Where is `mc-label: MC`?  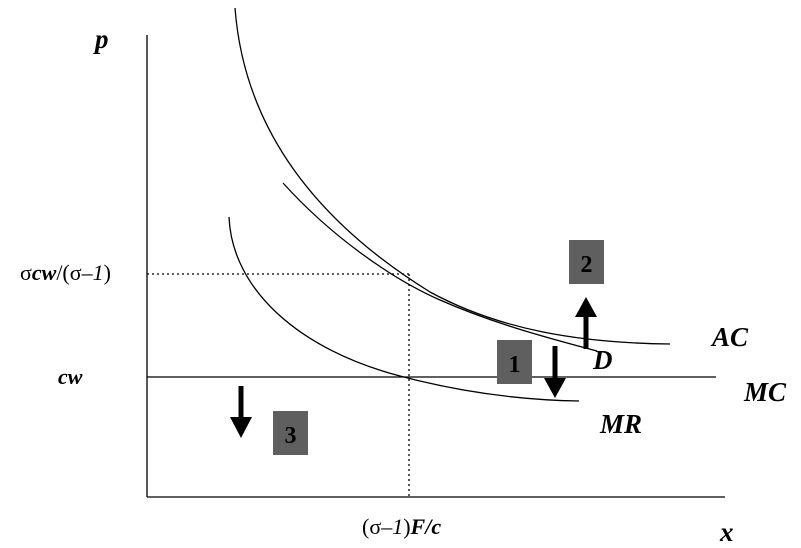
mc-label: MC is located at coordinates (765, 392).